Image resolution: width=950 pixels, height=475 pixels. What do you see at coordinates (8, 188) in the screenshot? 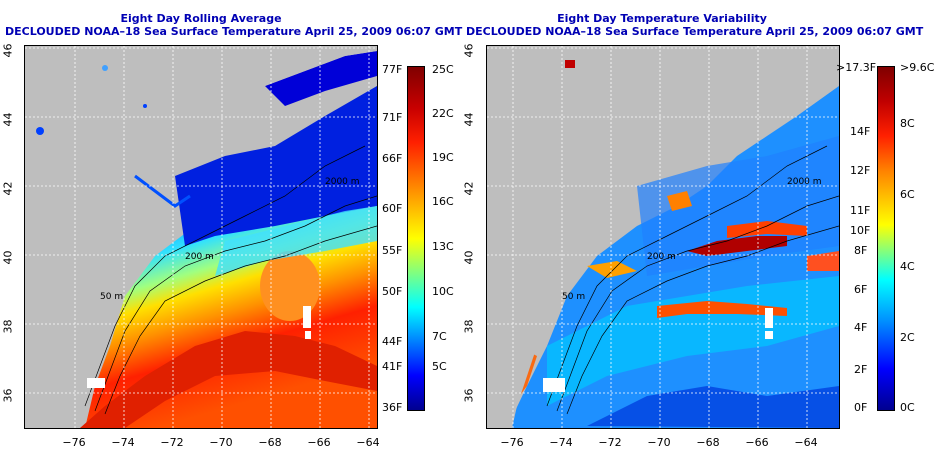
I see `left-lat-label-42: 42` at bounding box center [8, 188].